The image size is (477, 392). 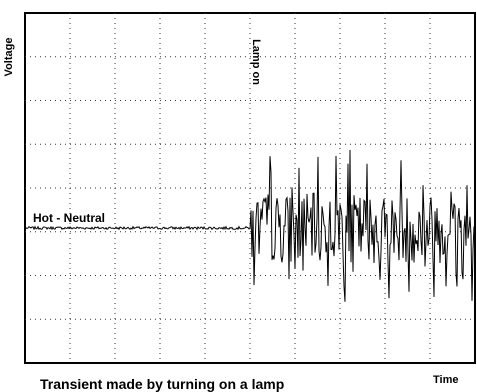 What do you see at coordinates (69, 218) in the screenshot?
I see `series-label-hot-neutral: Hot - Neutral` at bounding box center [69, 218].